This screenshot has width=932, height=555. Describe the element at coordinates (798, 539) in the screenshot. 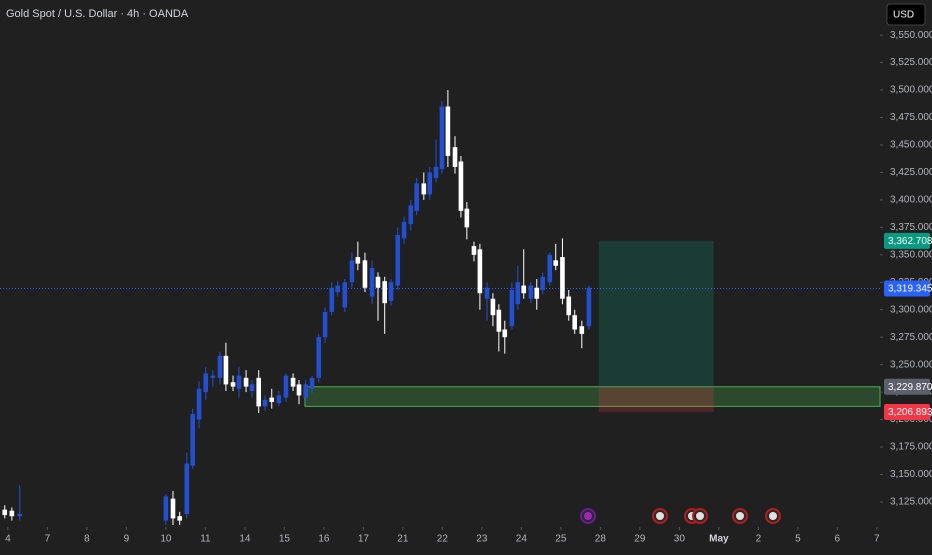

I see `x-tick-label: 5` at that location.